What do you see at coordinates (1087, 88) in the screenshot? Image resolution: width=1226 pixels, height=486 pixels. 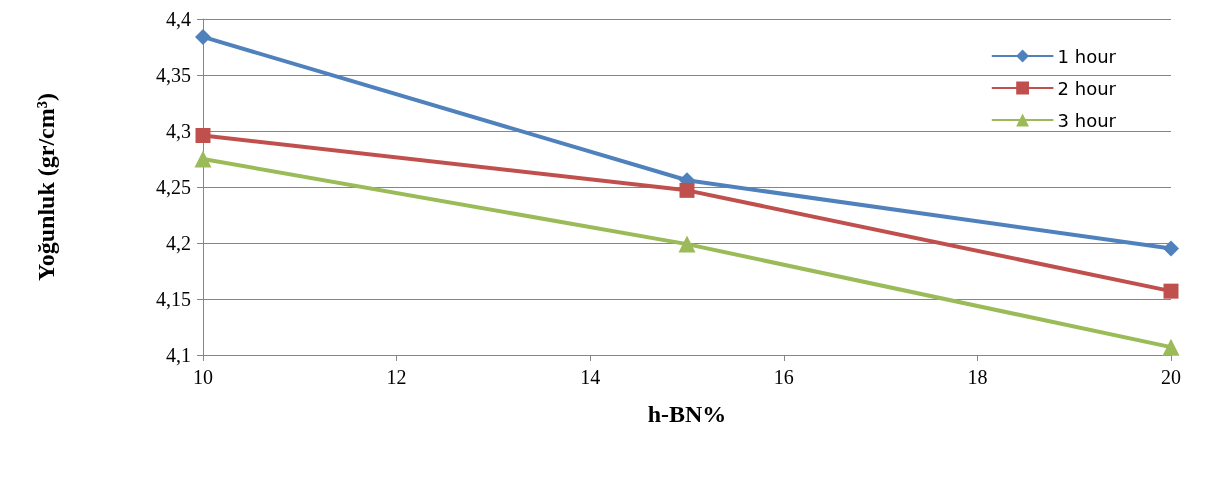 I see `legend-label: 2 hour` at bounding box center [1087, 88].